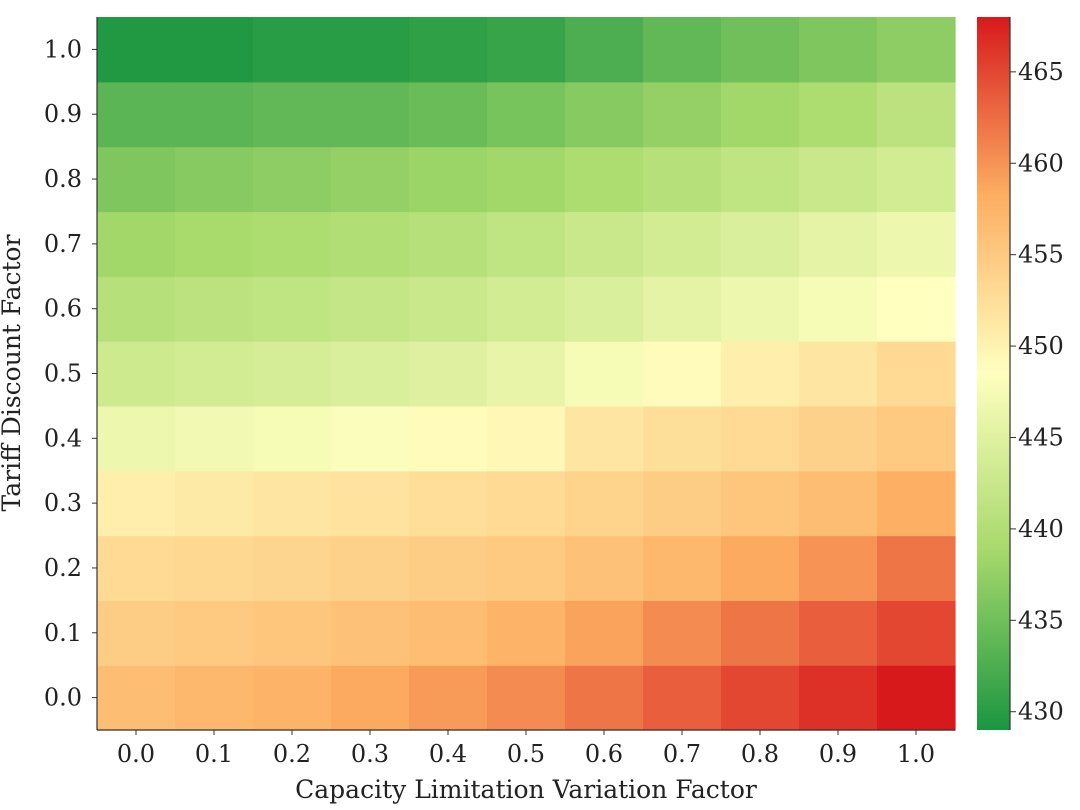 This screenshot has height=810, width=1080. What do you see at coordinates (292, 754) in the screenshot?
I see `x-tick-label: 0.2` at bounding box center [292, 754].